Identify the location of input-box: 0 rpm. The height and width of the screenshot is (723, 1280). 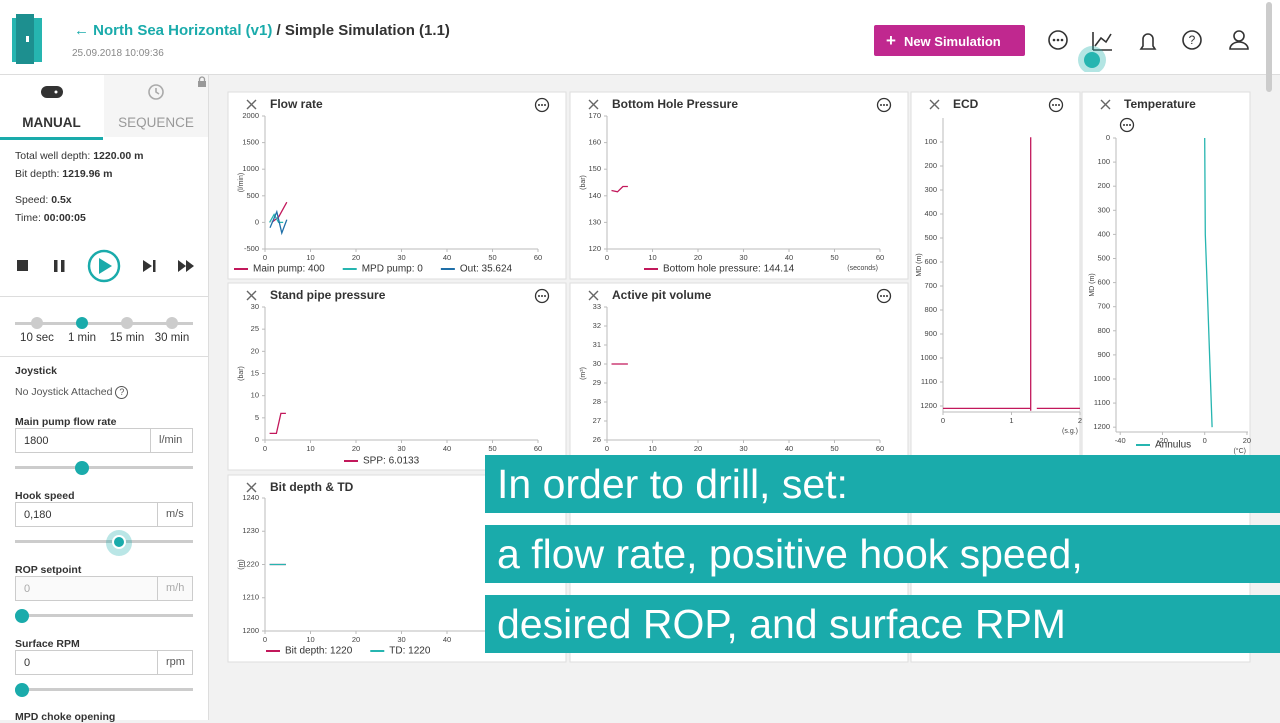
(104, 662).